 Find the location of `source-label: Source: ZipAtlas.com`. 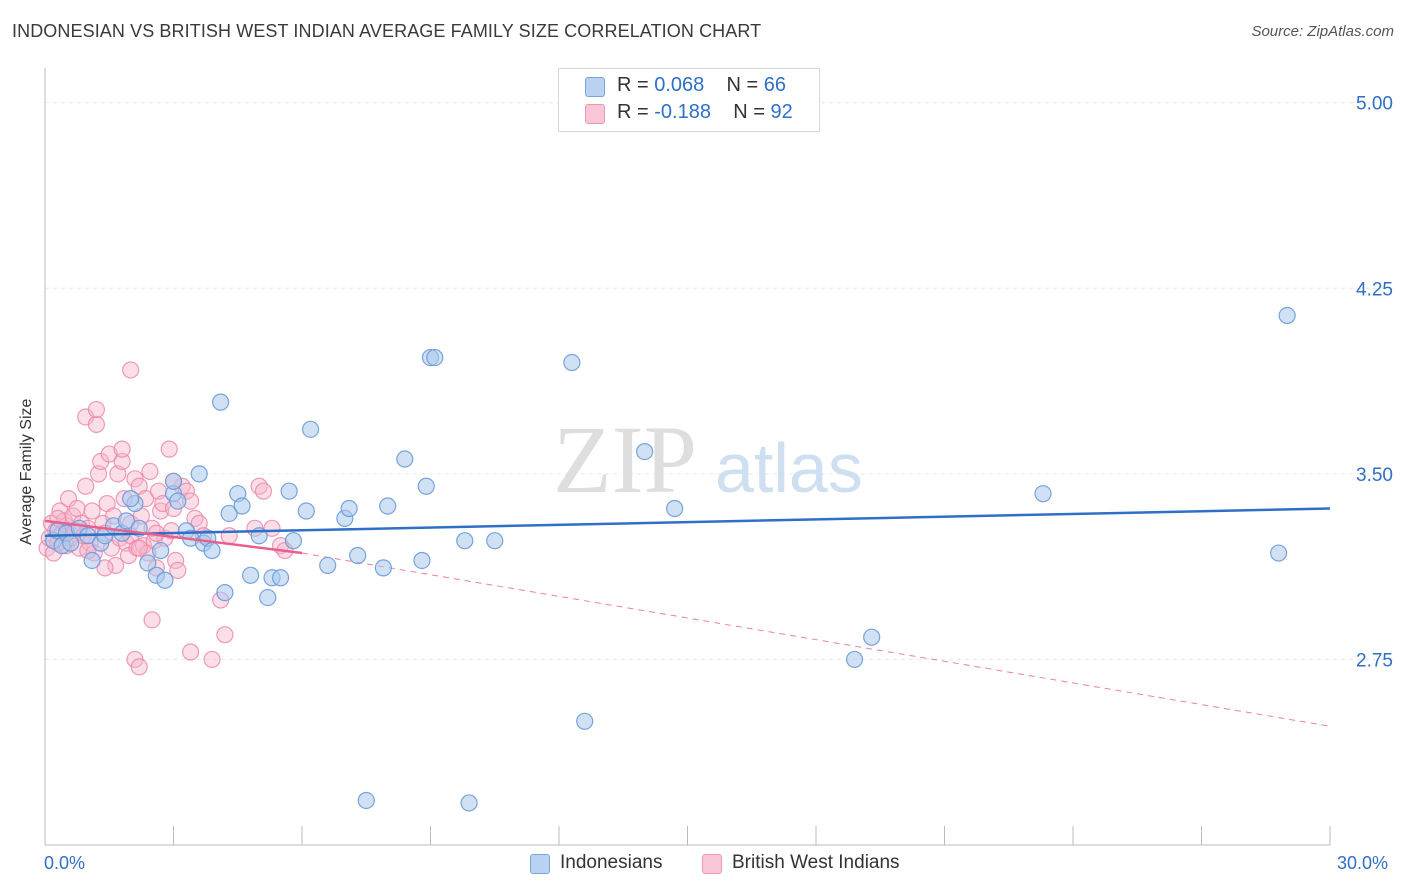

source-label: Source: ZipAtlas.com is located at coordinates (1322, 31).